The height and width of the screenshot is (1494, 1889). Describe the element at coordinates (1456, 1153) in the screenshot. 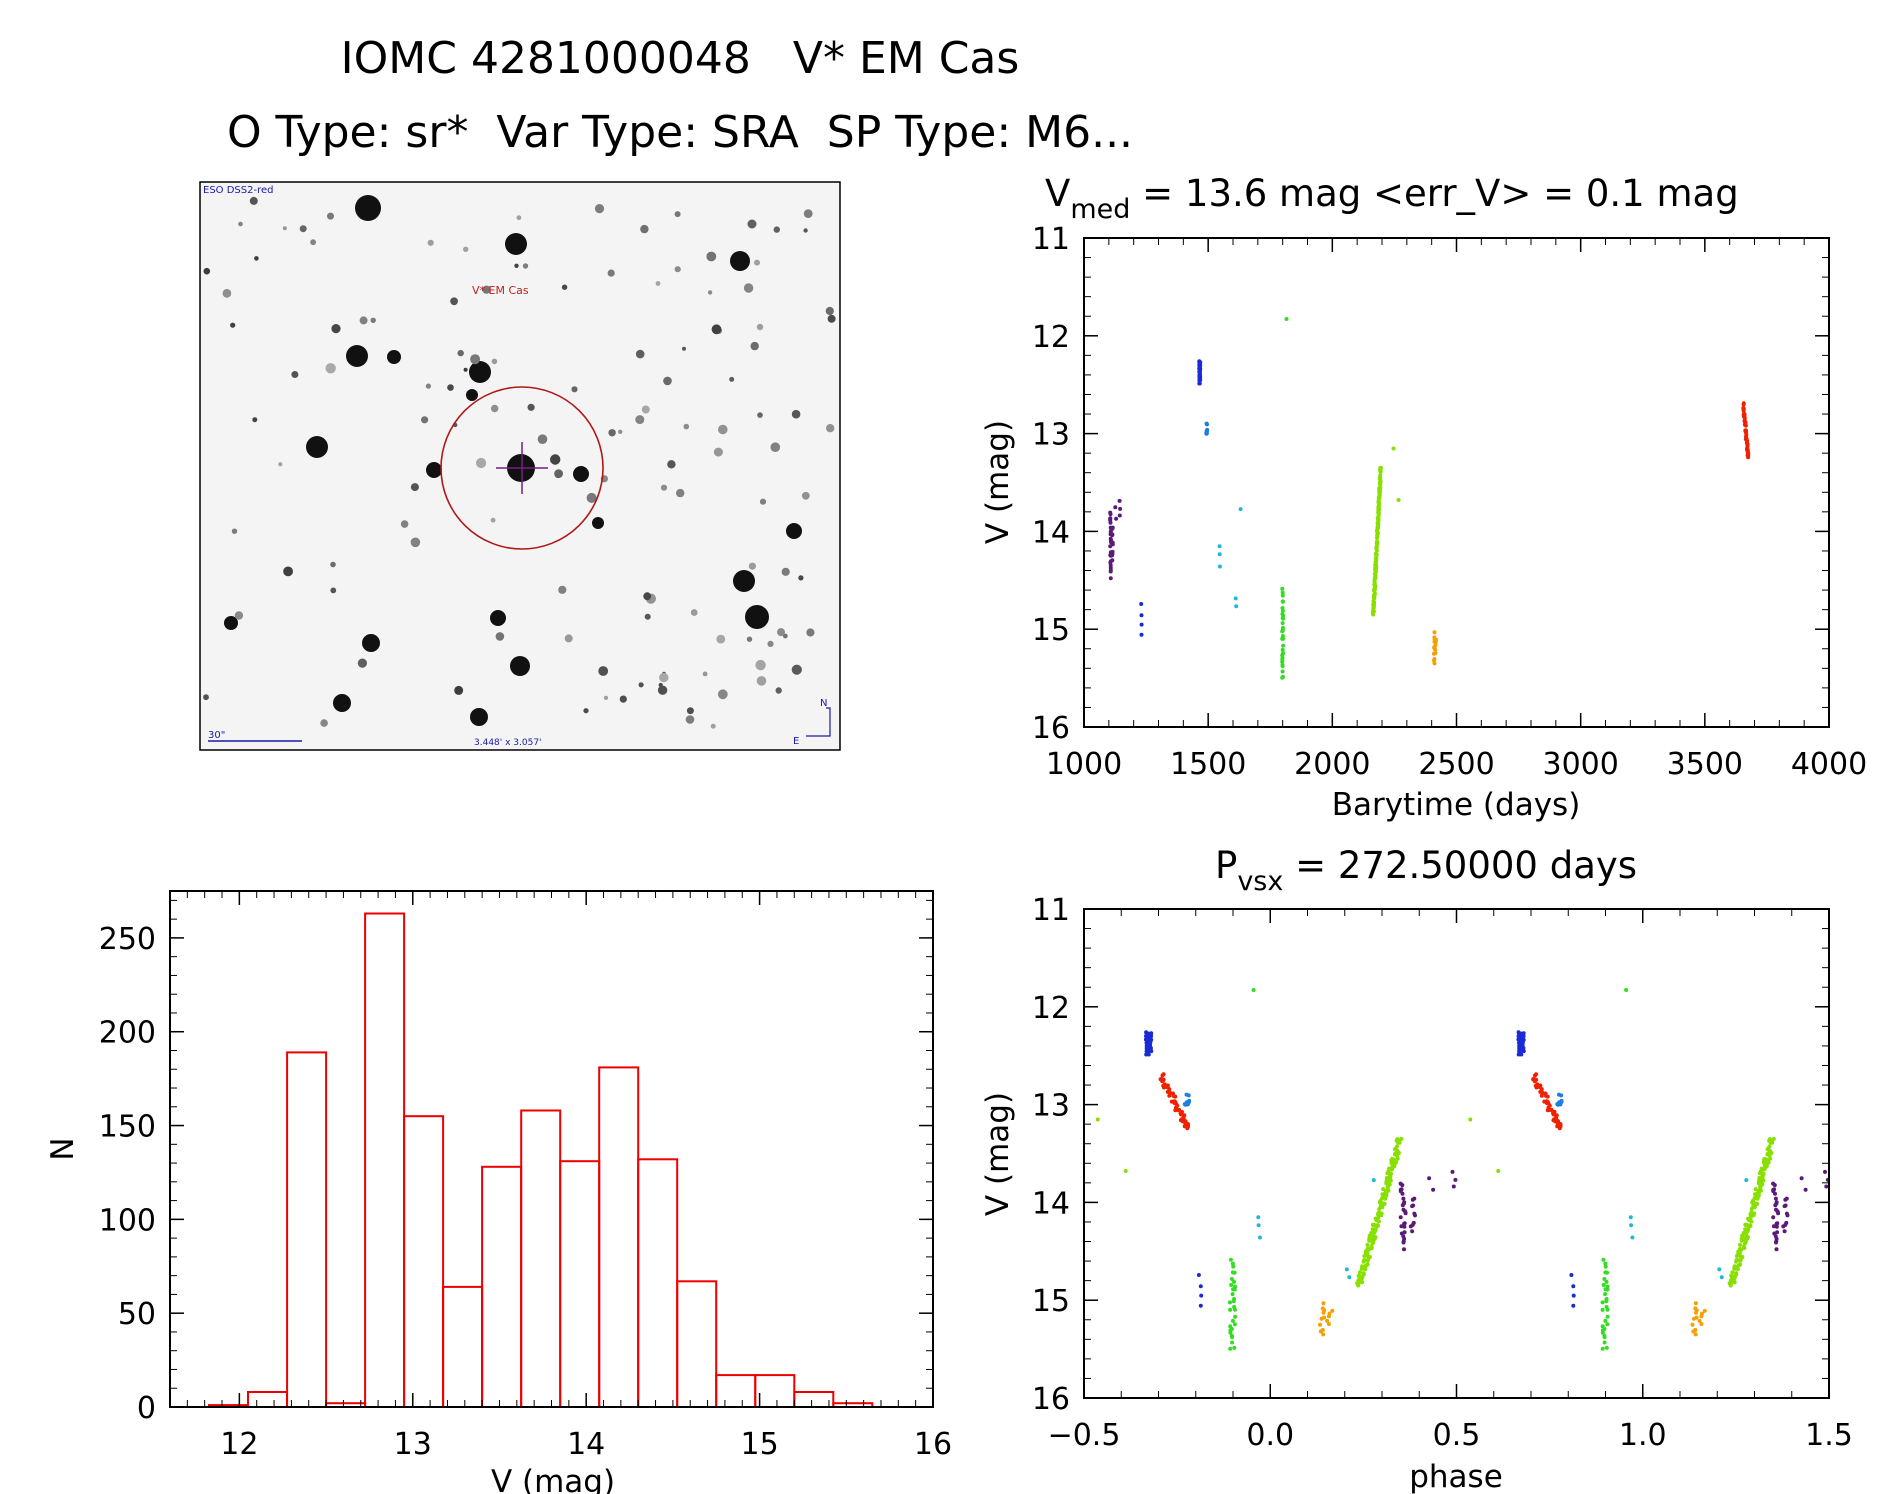

I see `phased-frame` at that location.